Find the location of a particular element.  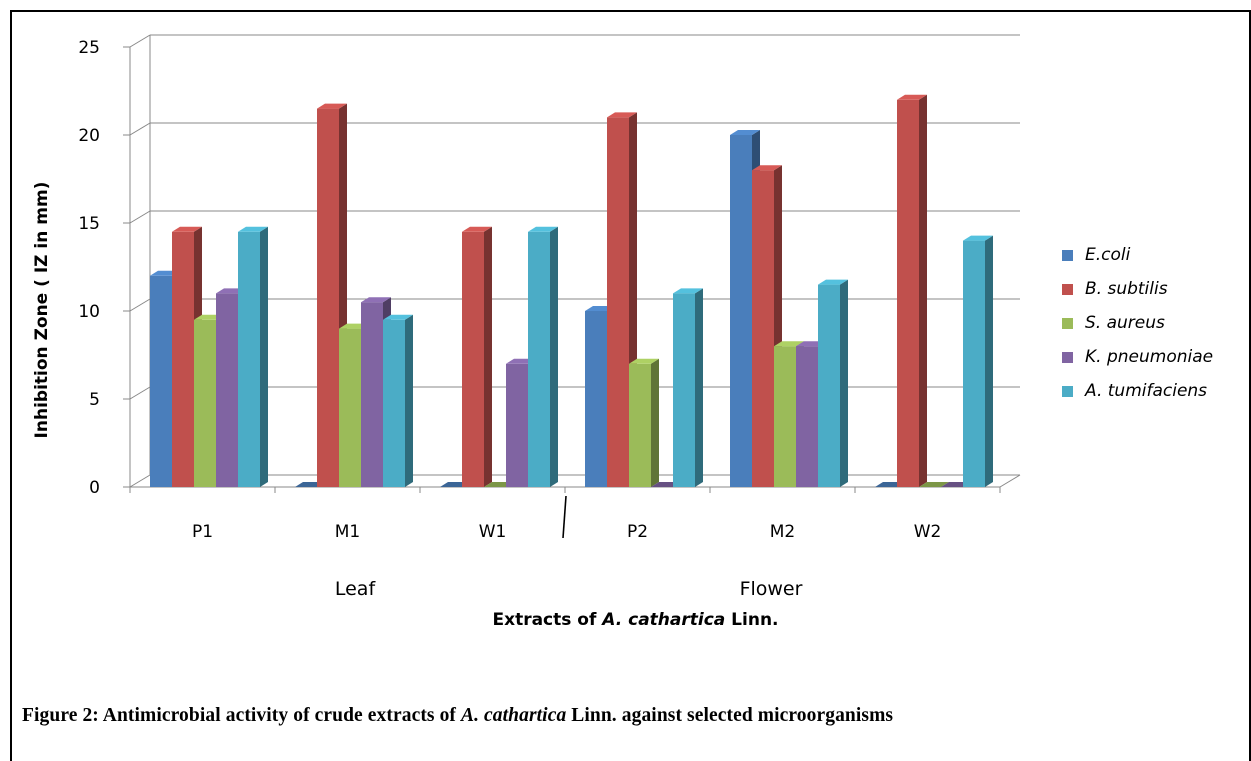

x-axis-title-part-1: Extracts of is located at coordinates (547, 620).